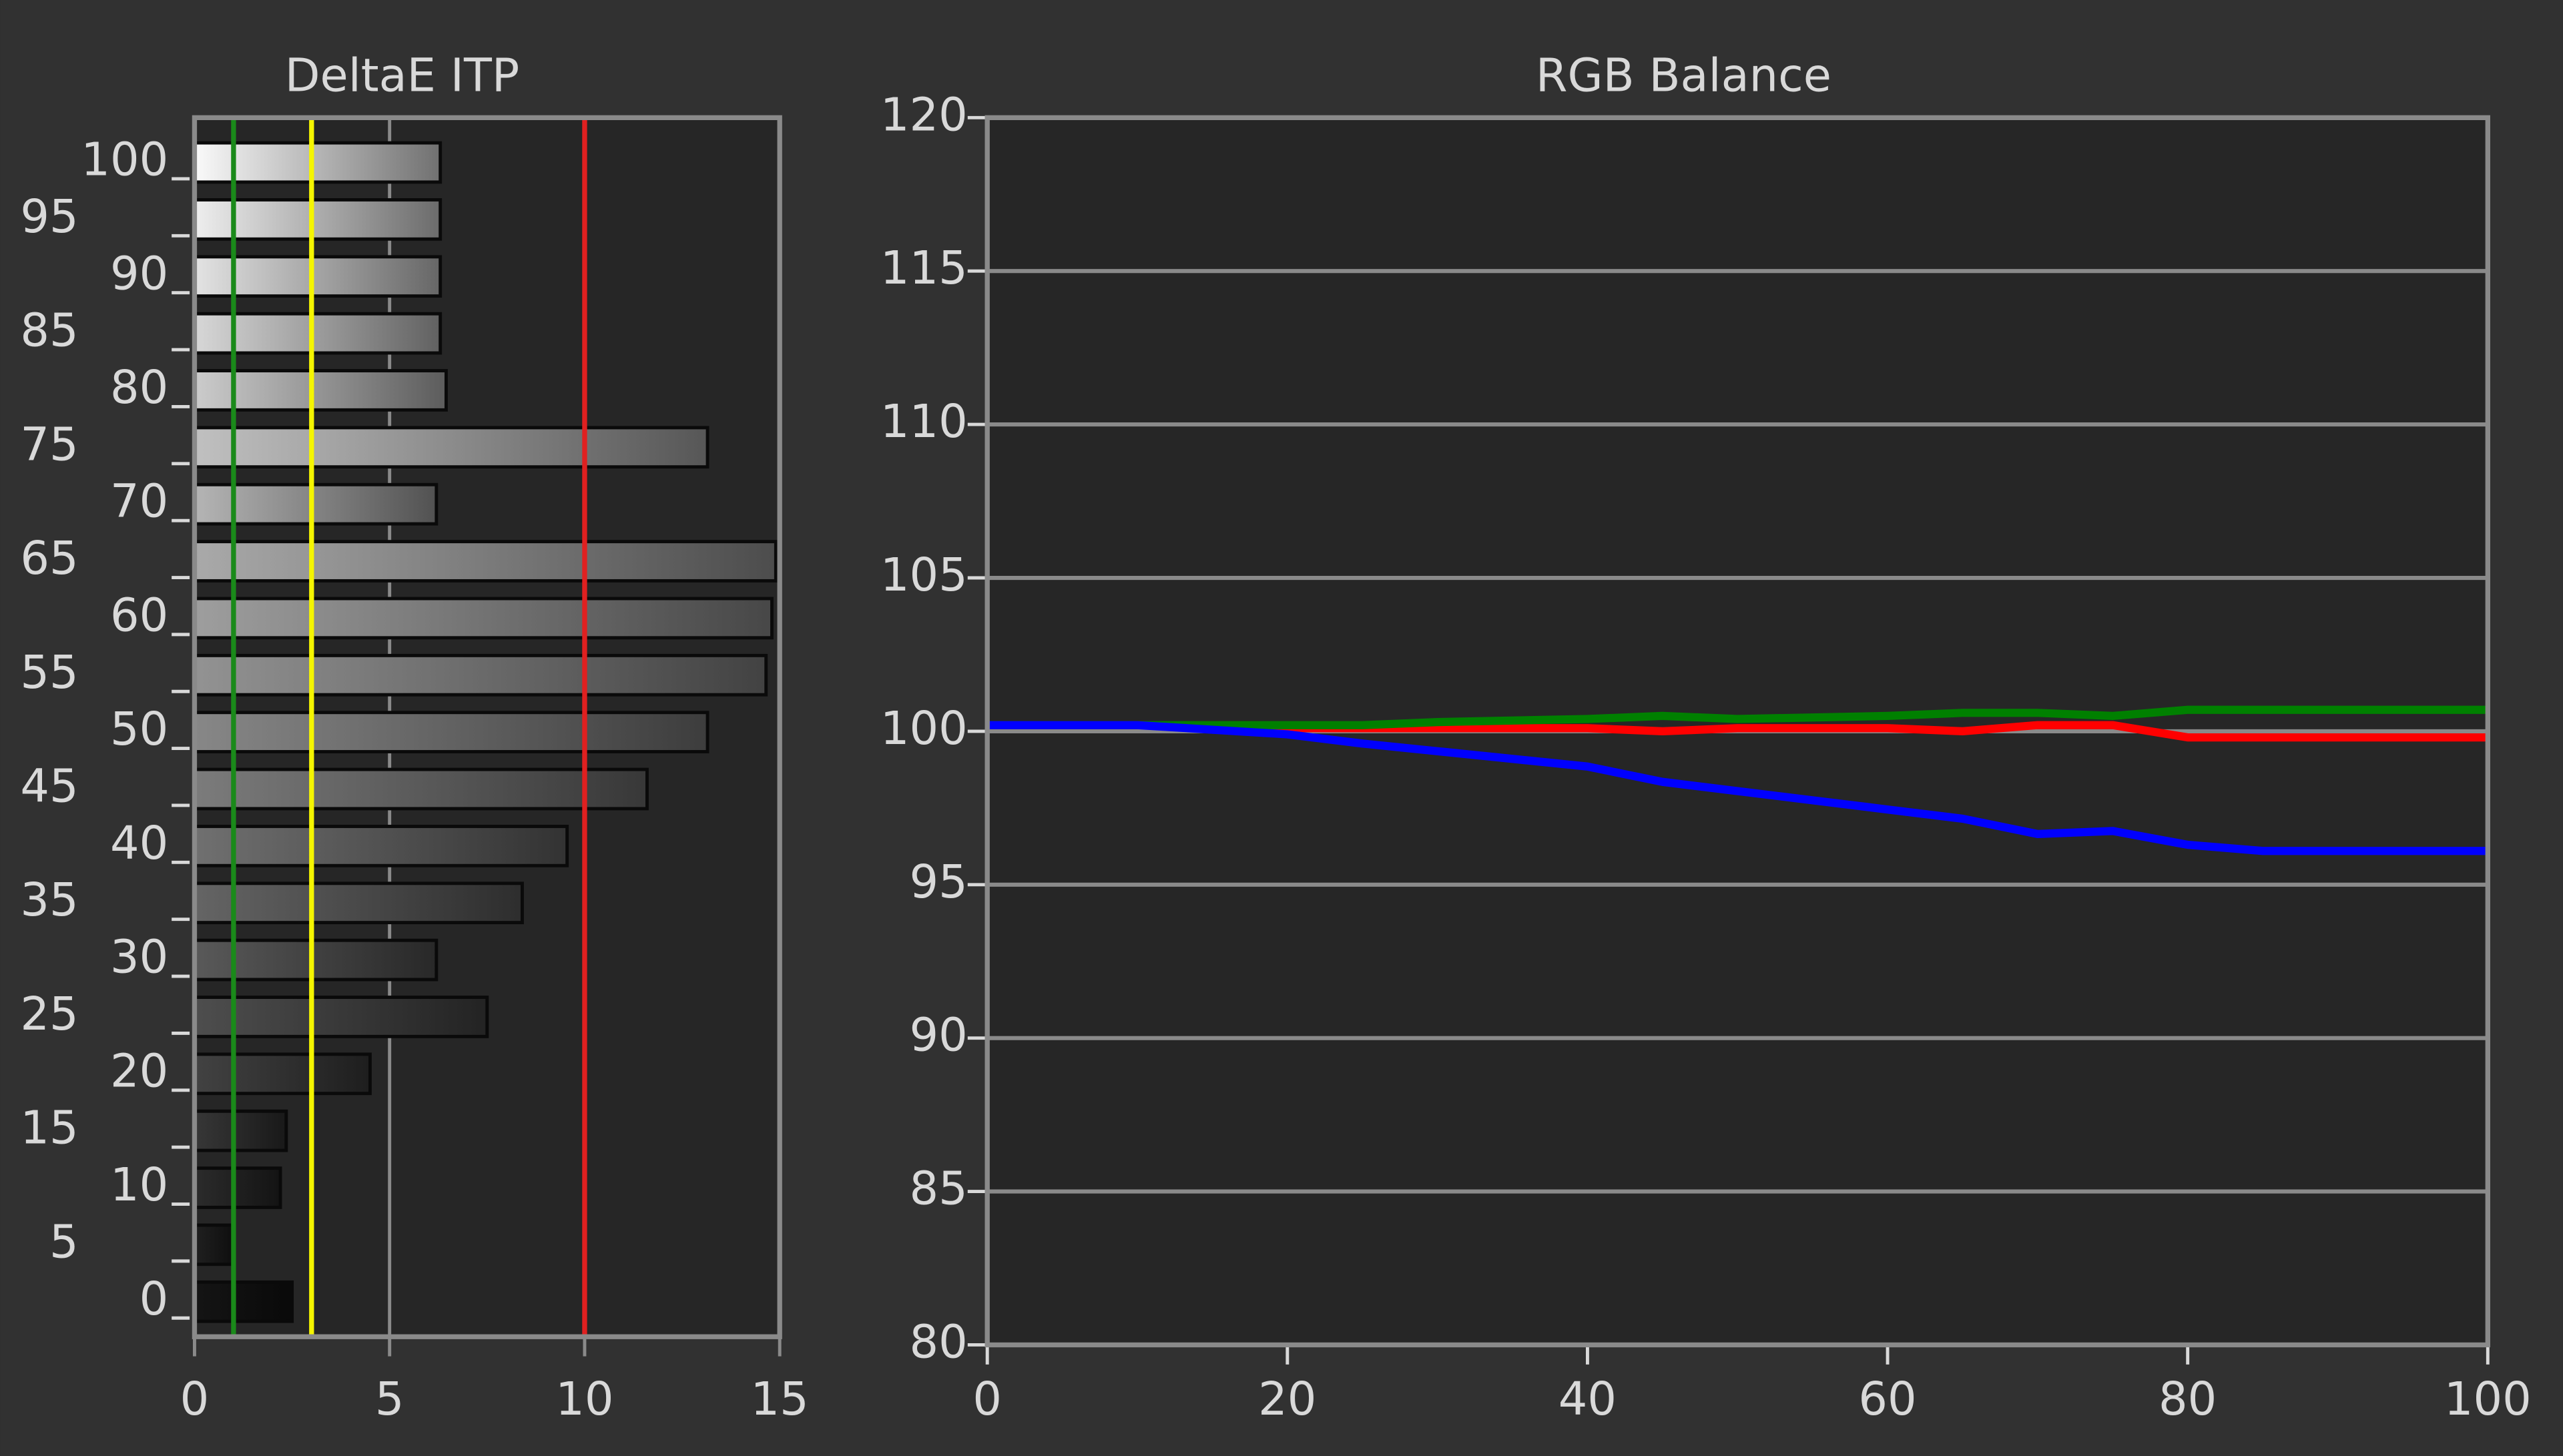 This screenshot has width=2563, height=1456. Describe the element at coordinates (924, 268) in the screenshot. I see `y-tick-label: 115` at that location.